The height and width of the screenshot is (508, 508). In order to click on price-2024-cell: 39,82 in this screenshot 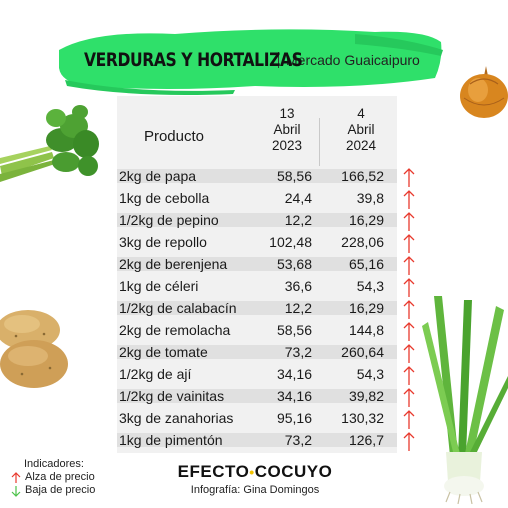, I will do `click(366, 396)`.